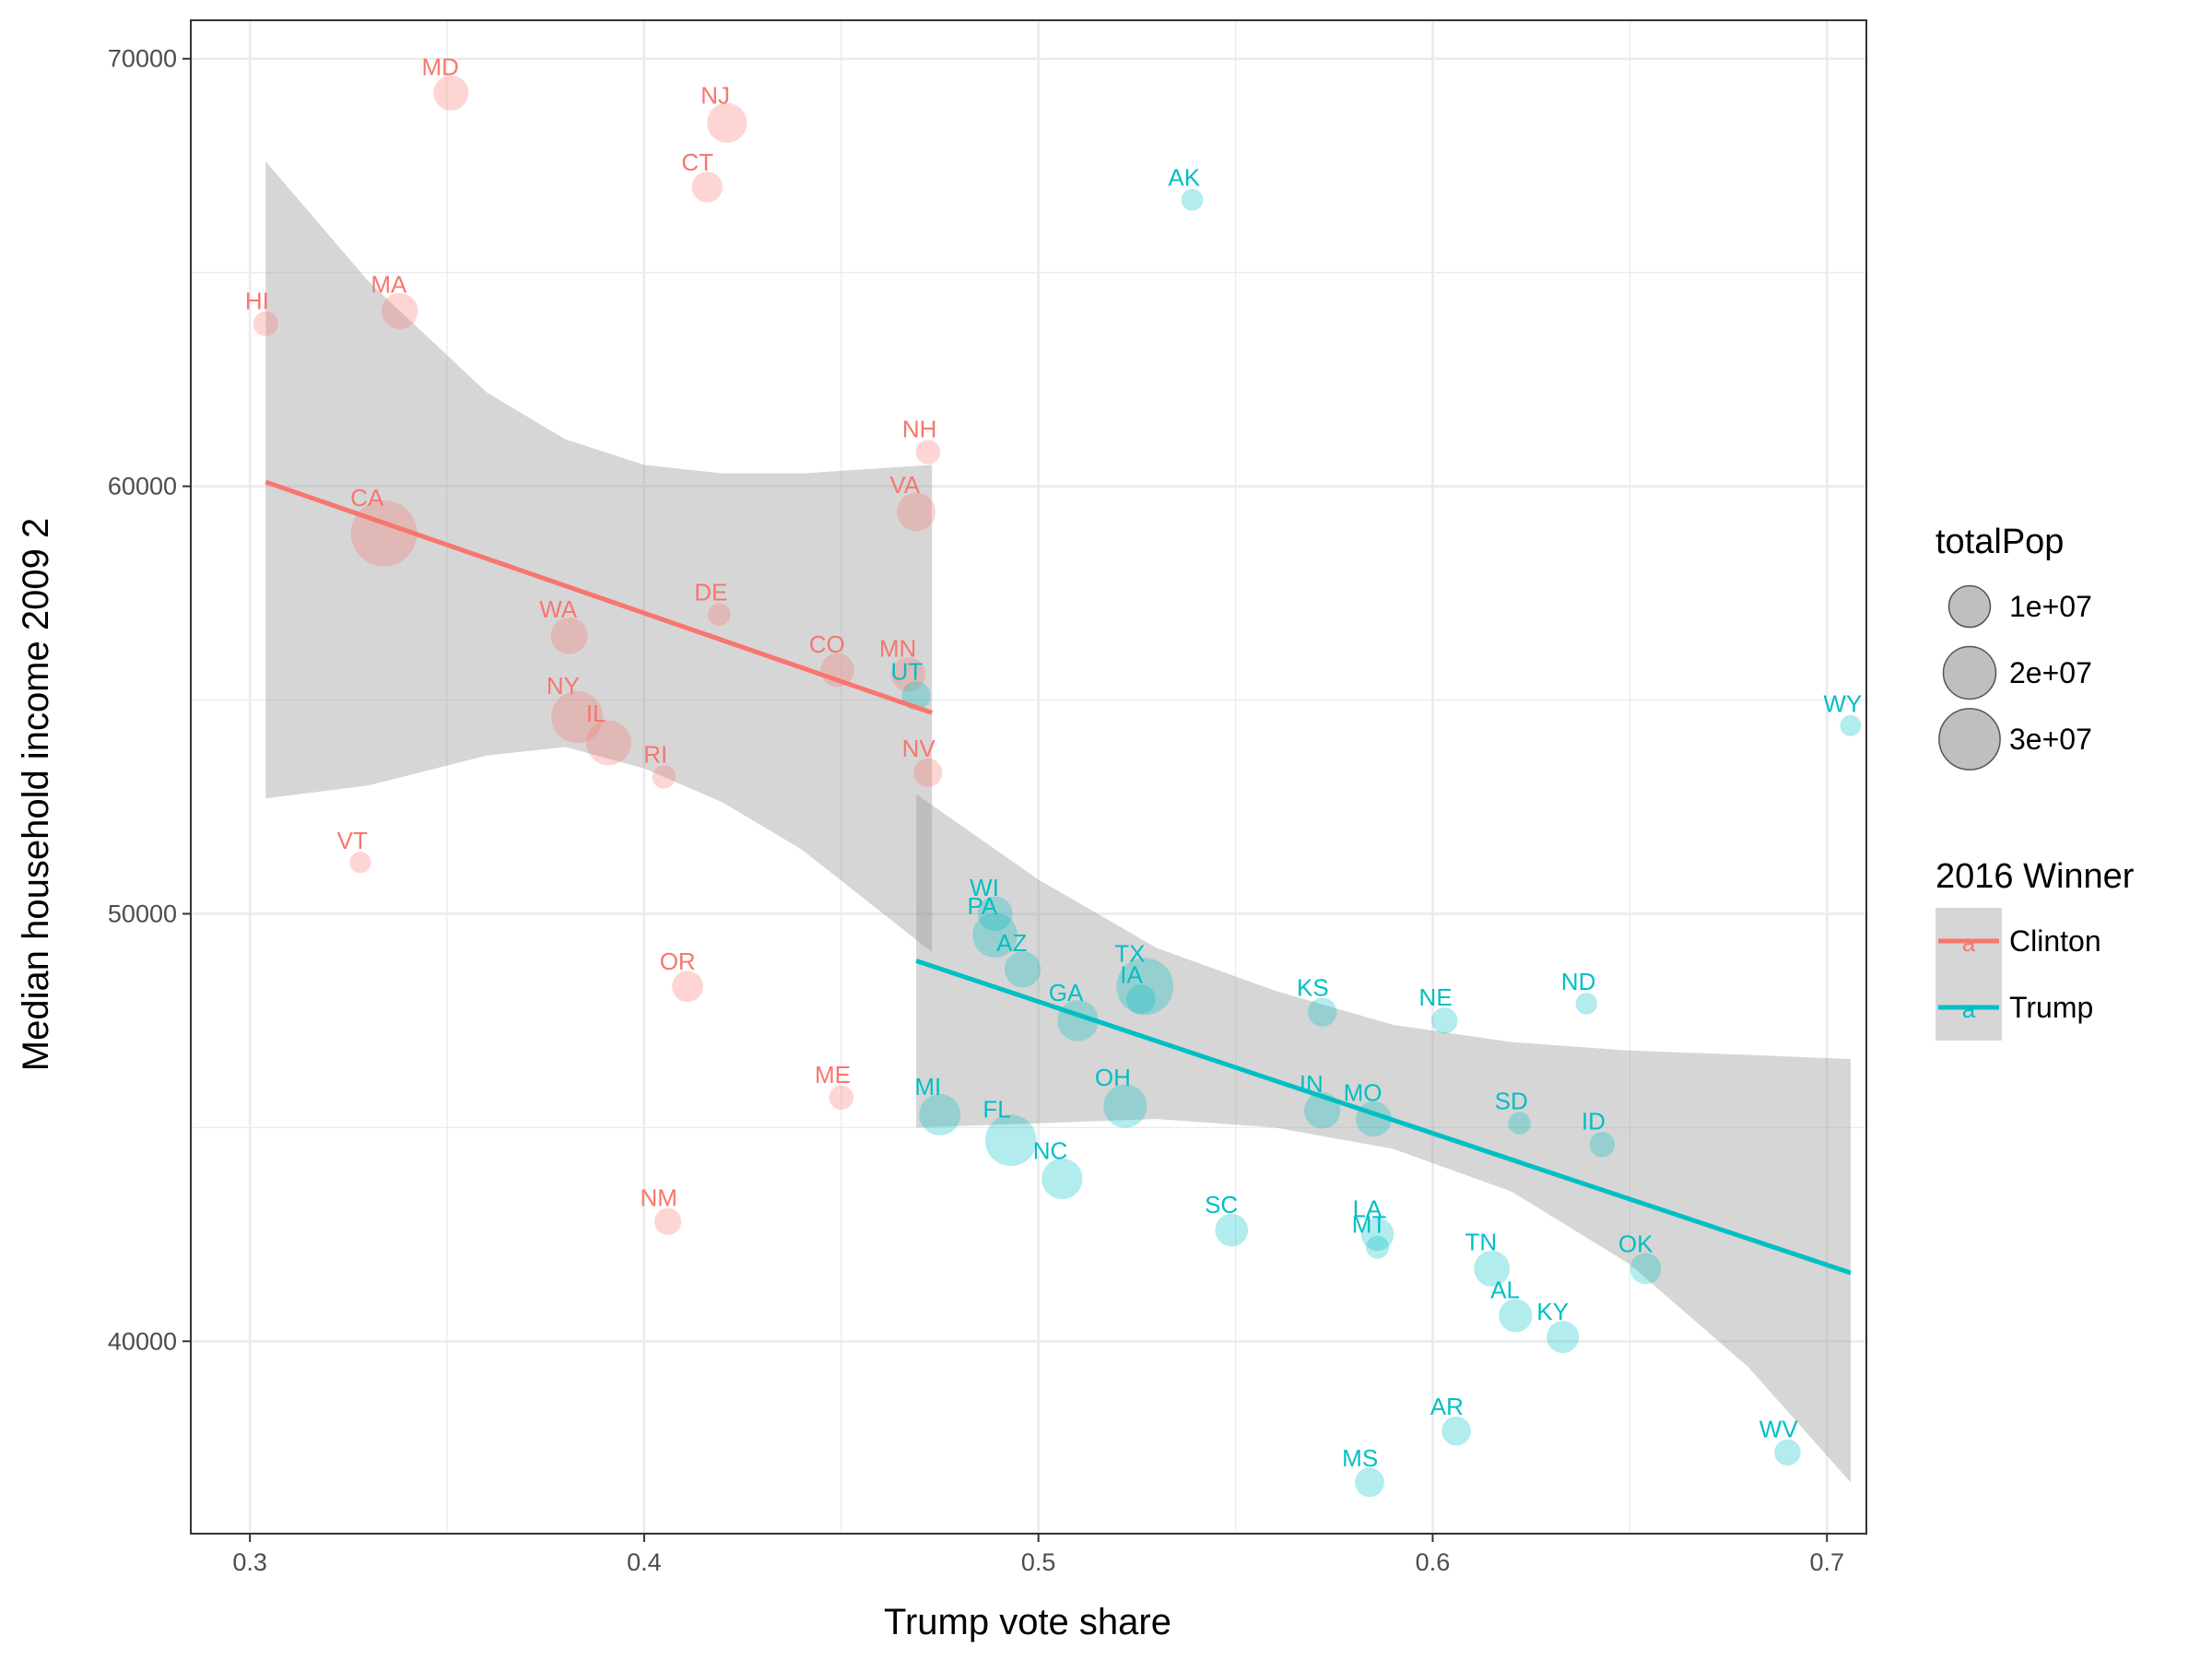 Image resolution: width=2212 pixels, height=1659 pixels. I want to click on confidence-band-clinton, so click(599, 557).